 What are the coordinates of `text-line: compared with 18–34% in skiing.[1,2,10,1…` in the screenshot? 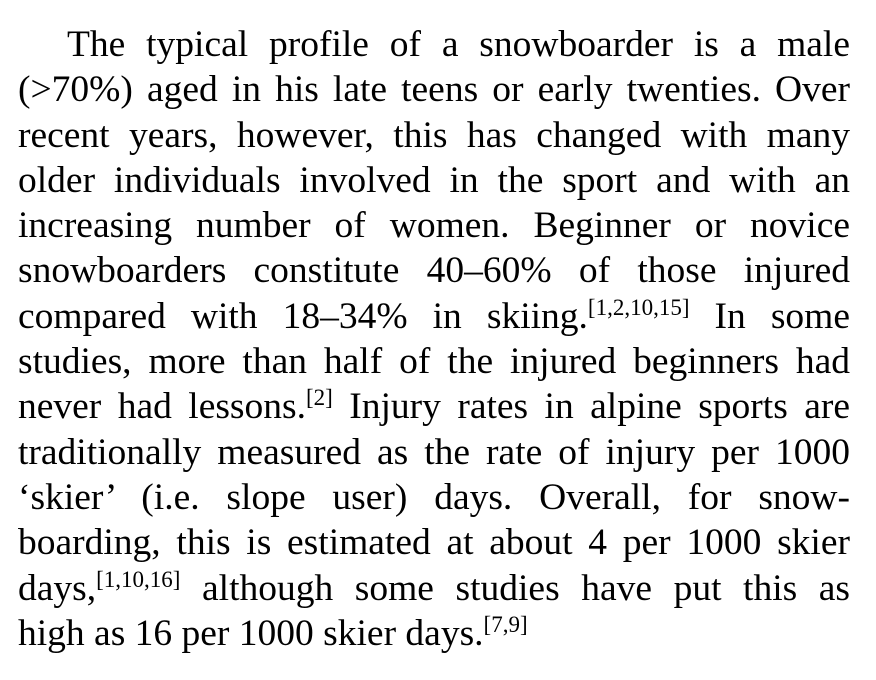 It's located at (434, 316).